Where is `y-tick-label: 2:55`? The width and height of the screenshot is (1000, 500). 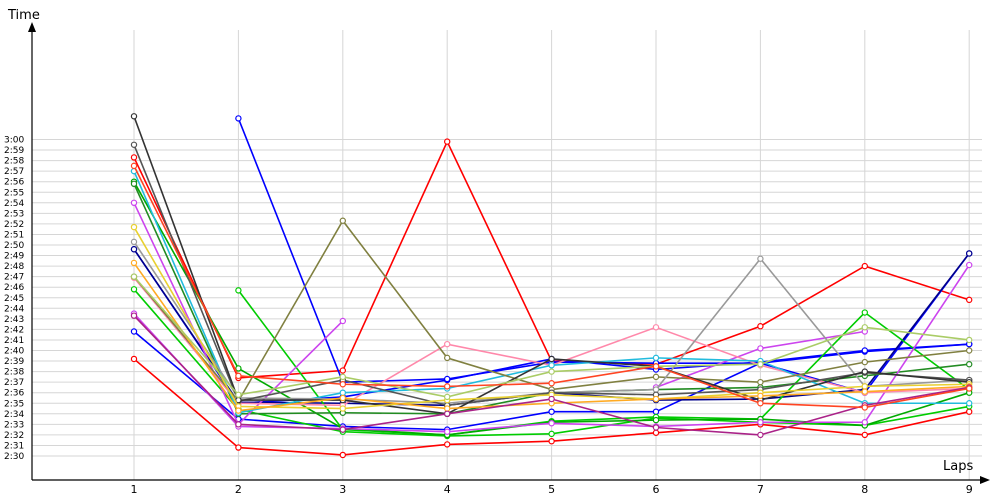 y-tick-label: 2:55 is located at coordinates (14, 193).